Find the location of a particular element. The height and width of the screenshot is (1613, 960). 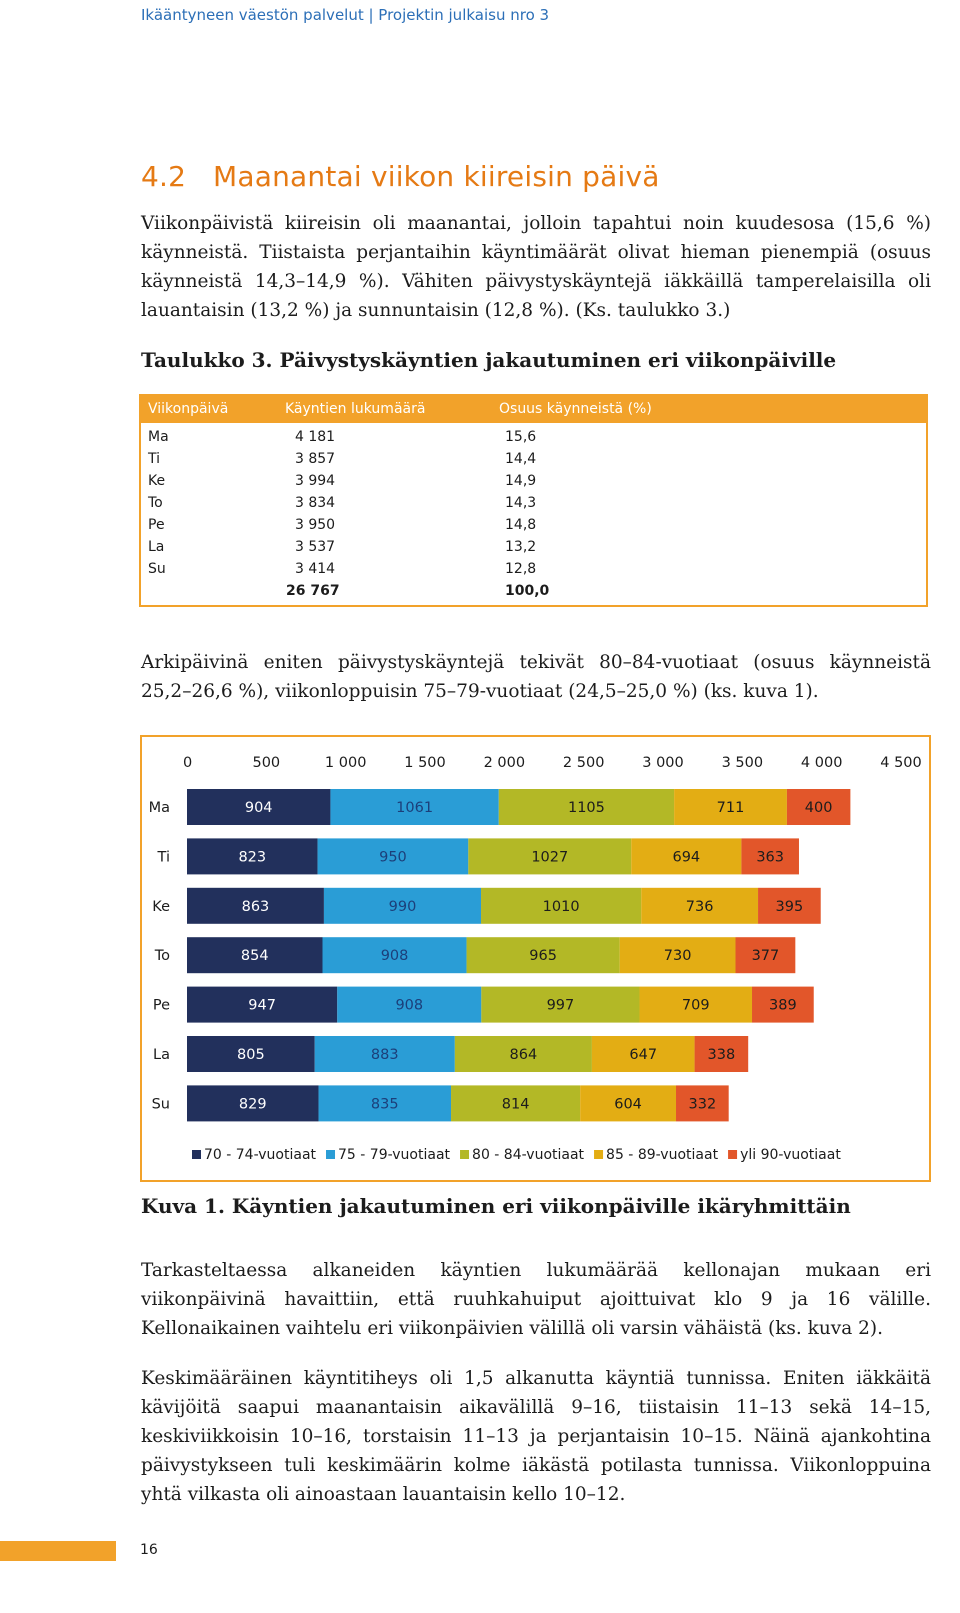

footer-accent-bar is located at coordinates (58, 1551).